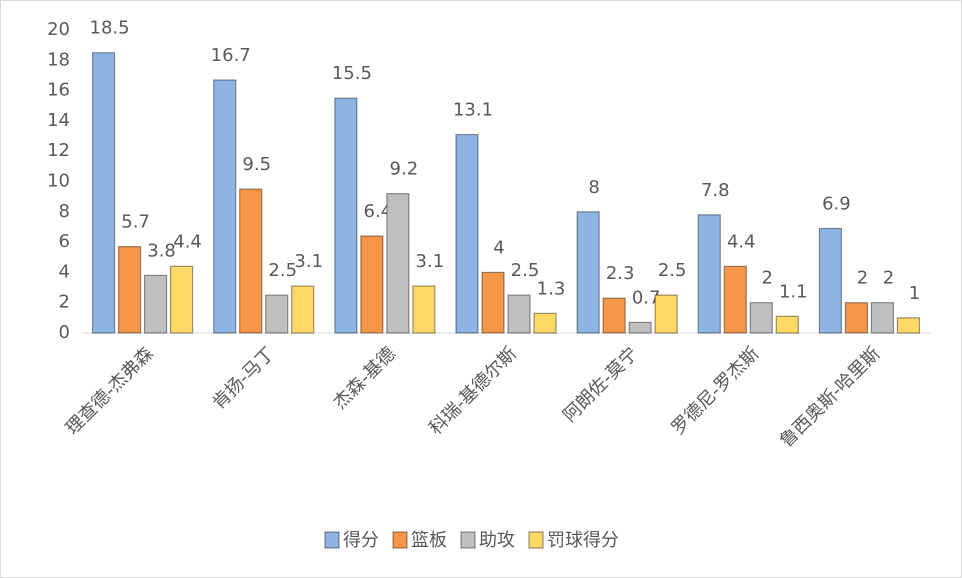 The height and width of the screenshot is (578, 962). What do you see at coordinates (58, 150) in the screenshot?
I see `y-tick-label: 12` at bounding box center [58, 150].